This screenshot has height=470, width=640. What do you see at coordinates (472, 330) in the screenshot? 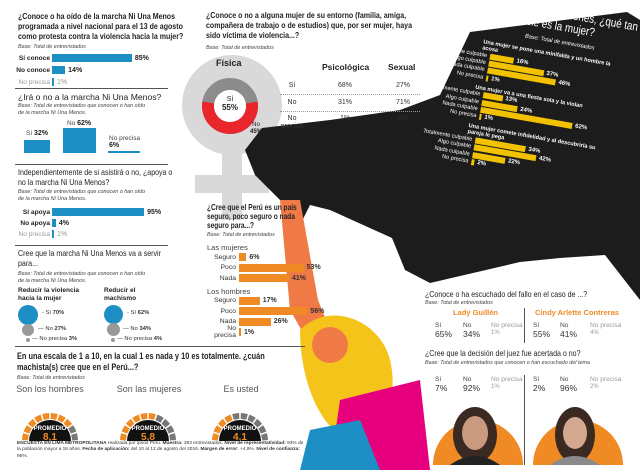
I see `stat-no: No 34%` at bounding box center [472, 330].